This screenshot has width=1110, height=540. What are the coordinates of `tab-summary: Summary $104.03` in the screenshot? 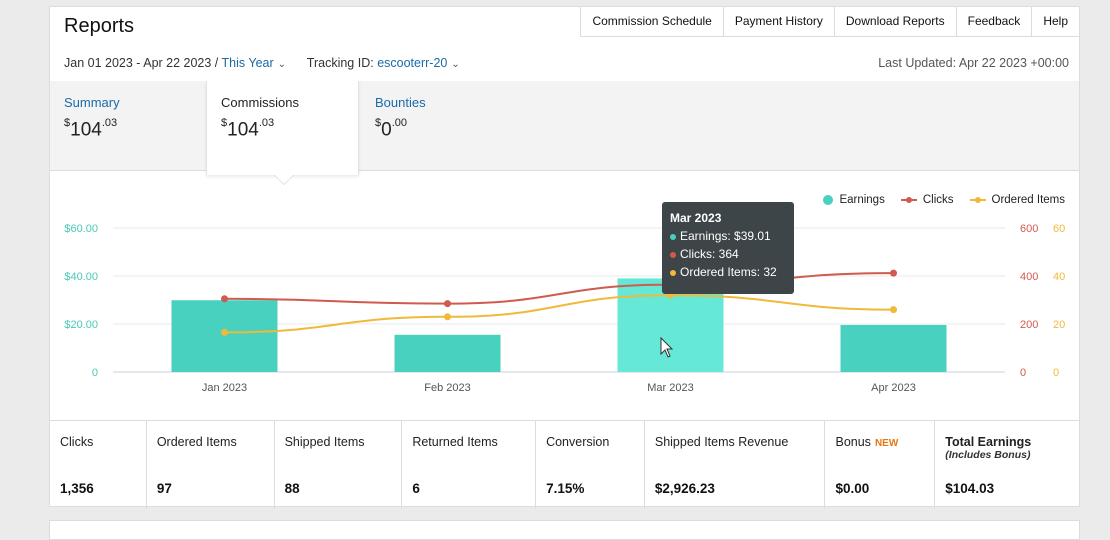 It's located at (128, 126).